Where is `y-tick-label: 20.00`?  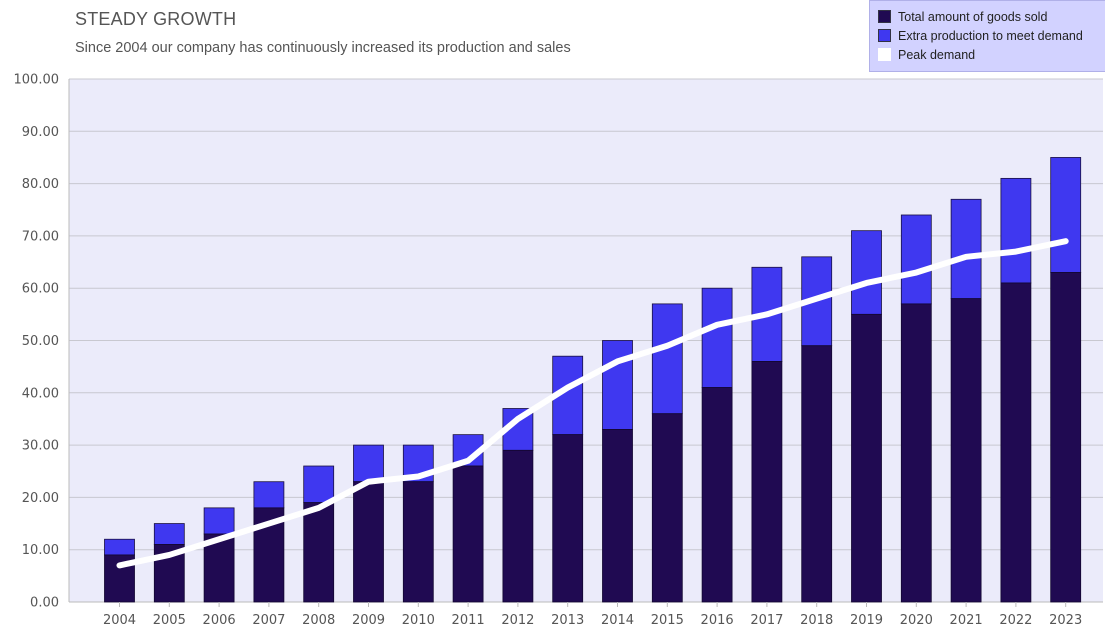 y-tick-label: 20.00 is located at coordinates (40, 498).